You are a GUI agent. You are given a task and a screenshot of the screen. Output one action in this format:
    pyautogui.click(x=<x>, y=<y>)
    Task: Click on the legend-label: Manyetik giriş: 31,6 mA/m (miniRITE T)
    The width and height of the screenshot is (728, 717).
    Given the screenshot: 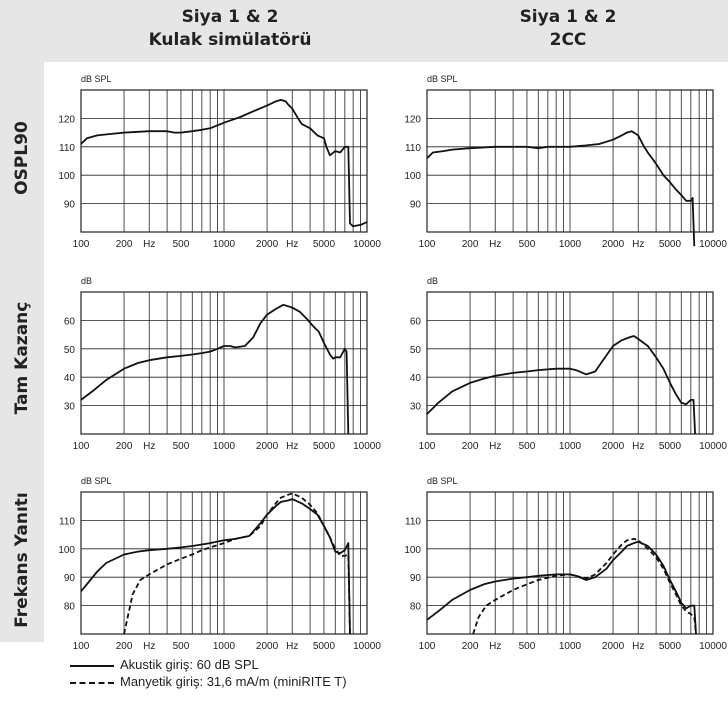 What is the action you would take?
    pyautogui.click(x=233, y=681)
    